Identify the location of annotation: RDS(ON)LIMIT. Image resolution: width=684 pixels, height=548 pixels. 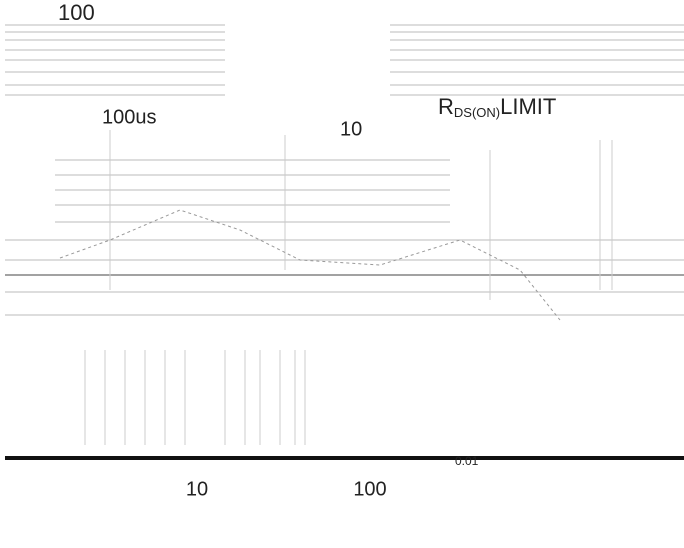
(497, 107).